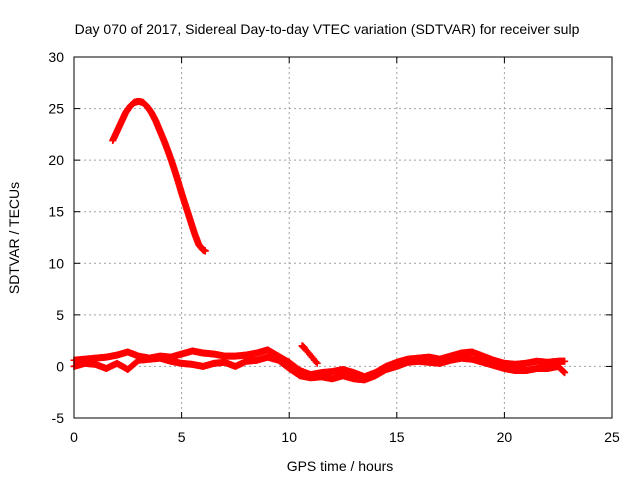 The height and width of the screenshot is (480, 640). I want to click on x-tick-label: 20, so click(505, 437).